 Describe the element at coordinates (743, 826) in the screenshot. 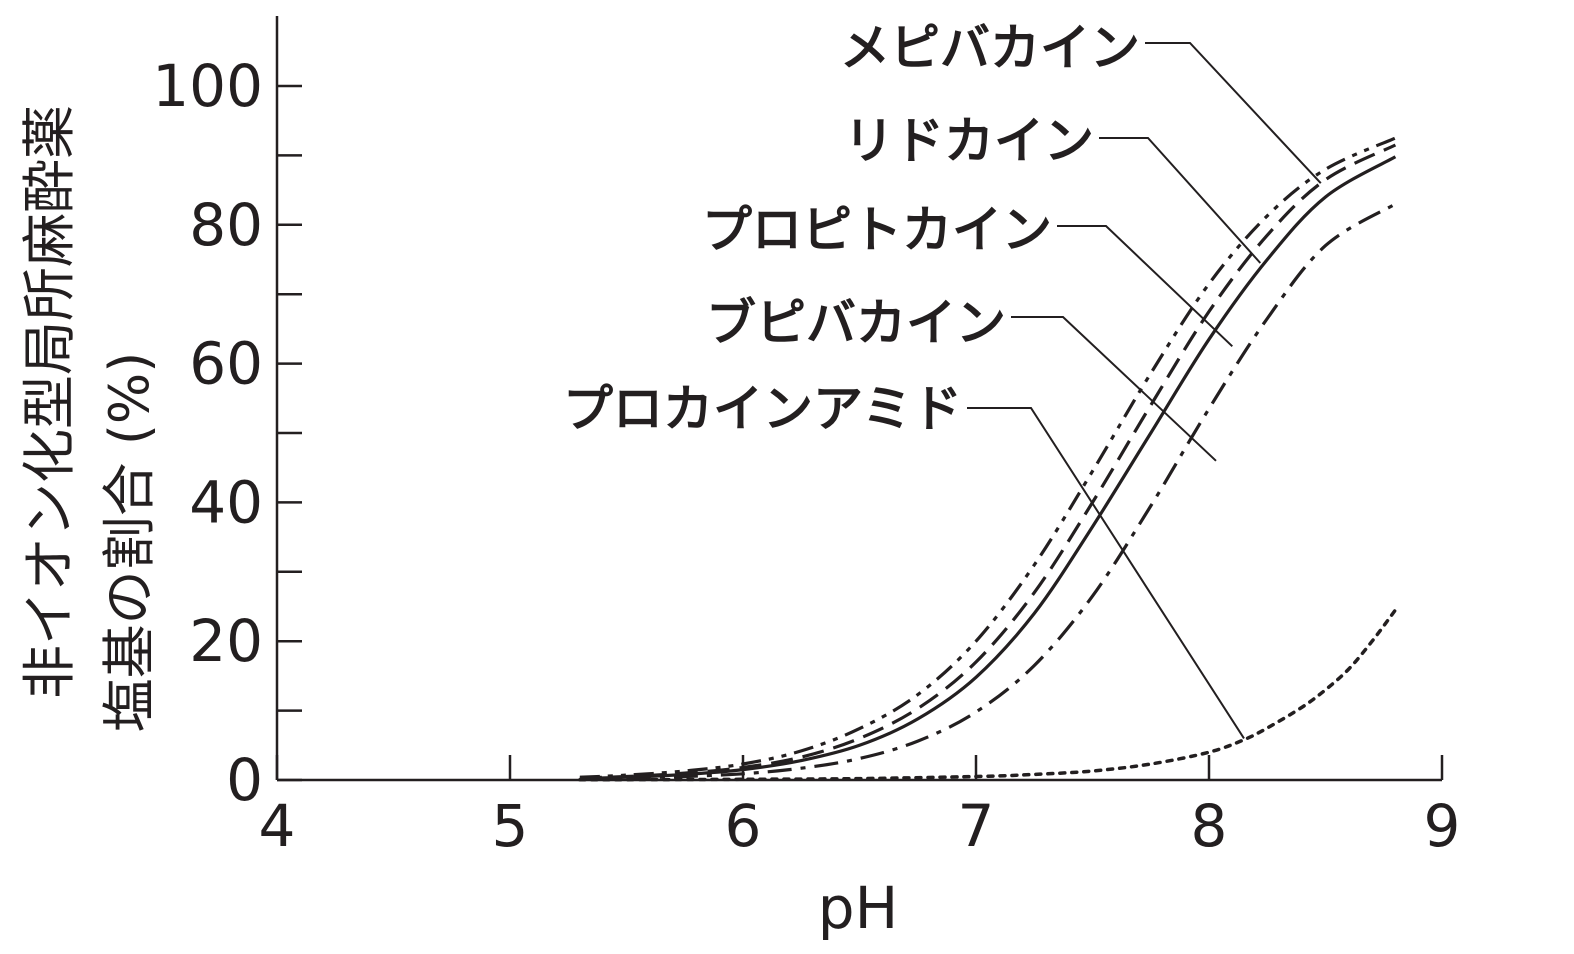

I see `x-tick-label-6: 6` at that location.